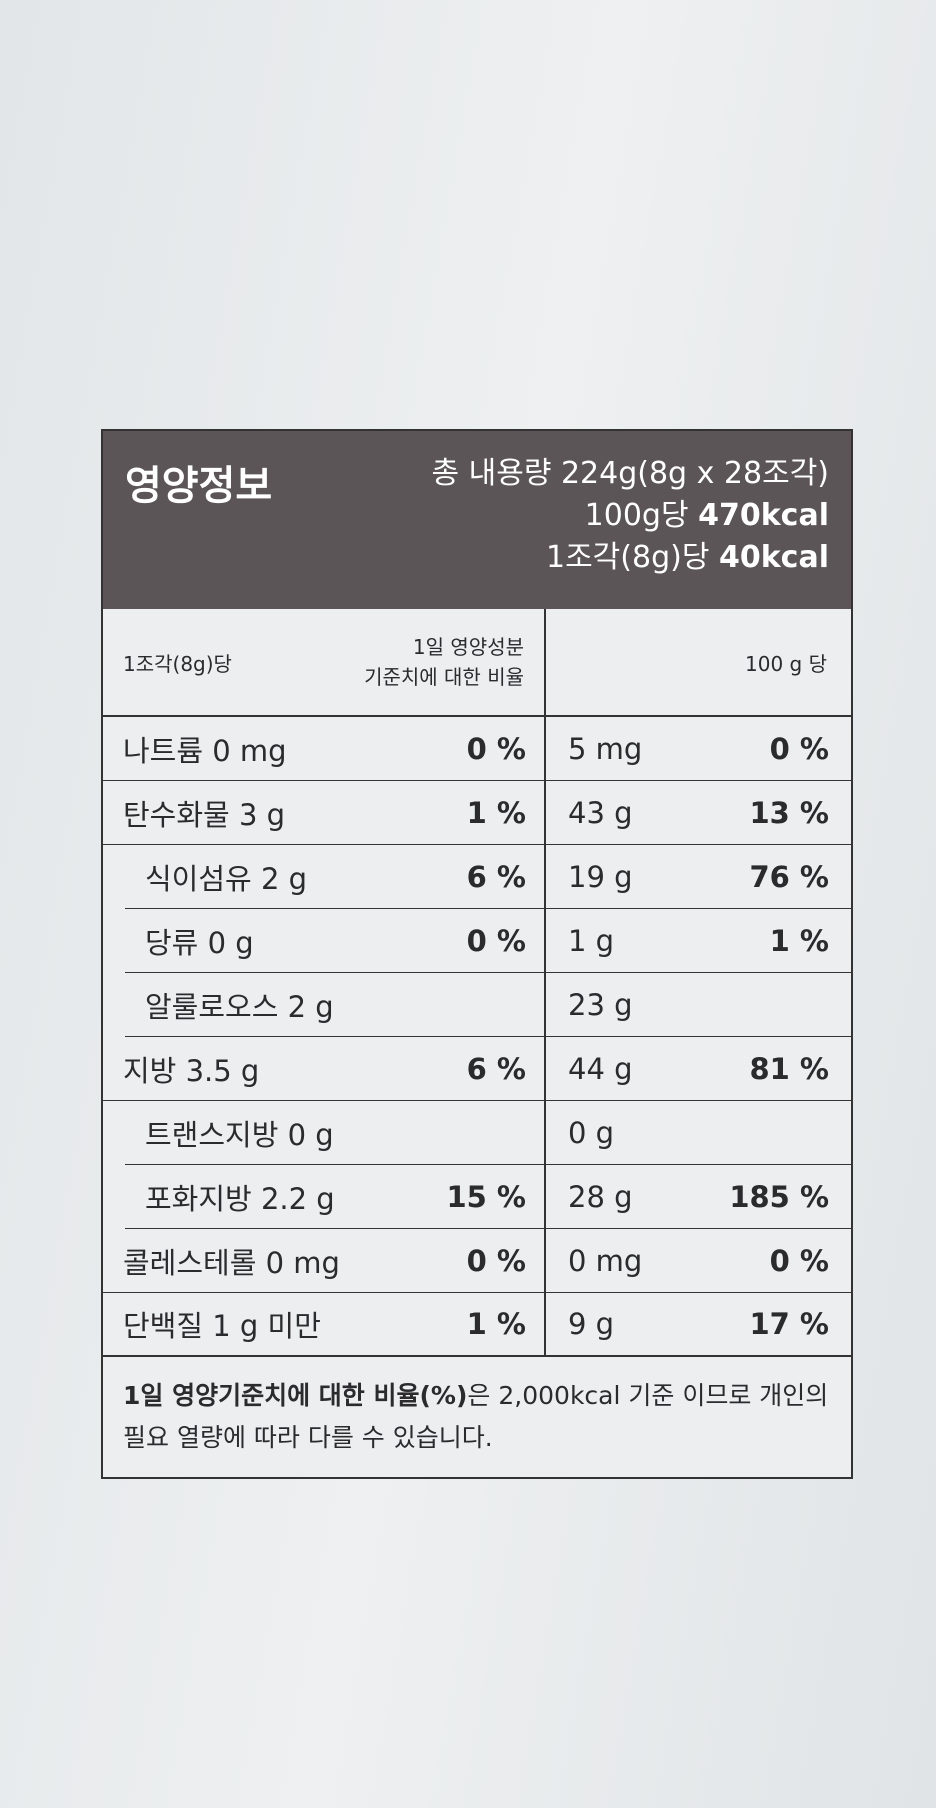 Image resolution: width=936 pixels, height=1808 pixels. Describe the element at coordinates (698, 749) in the screenshot. I see `per-100g-cell: 5 mg 0 %` at that location.